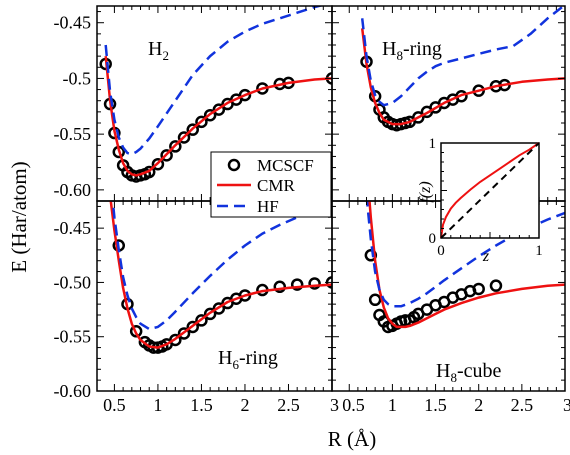 This screenshot has height=455, width=570. I want to click on legend-label-mcscf: MCSCF, so click(285, 165).